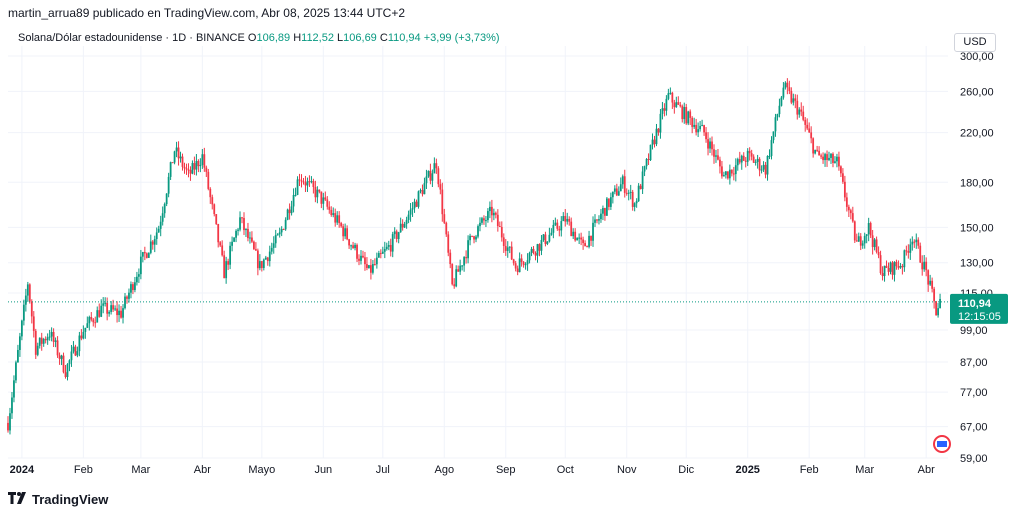  What do you see at coordinates (317, 38) in the screenshot?
I see `high-value: 112,52` at bounding box center [317, 38].